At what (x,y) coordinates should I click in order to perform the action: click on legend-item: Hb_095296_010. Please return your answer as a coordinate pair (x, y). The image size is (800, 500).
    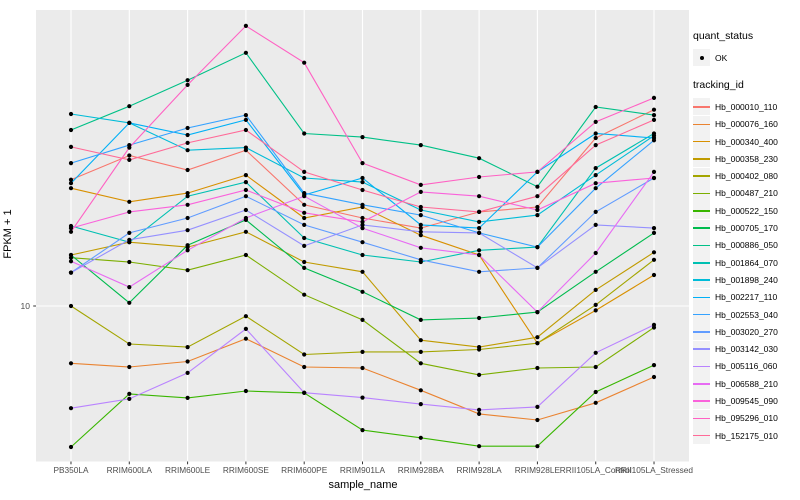
    Looking at the image, I should click on (746, 418).